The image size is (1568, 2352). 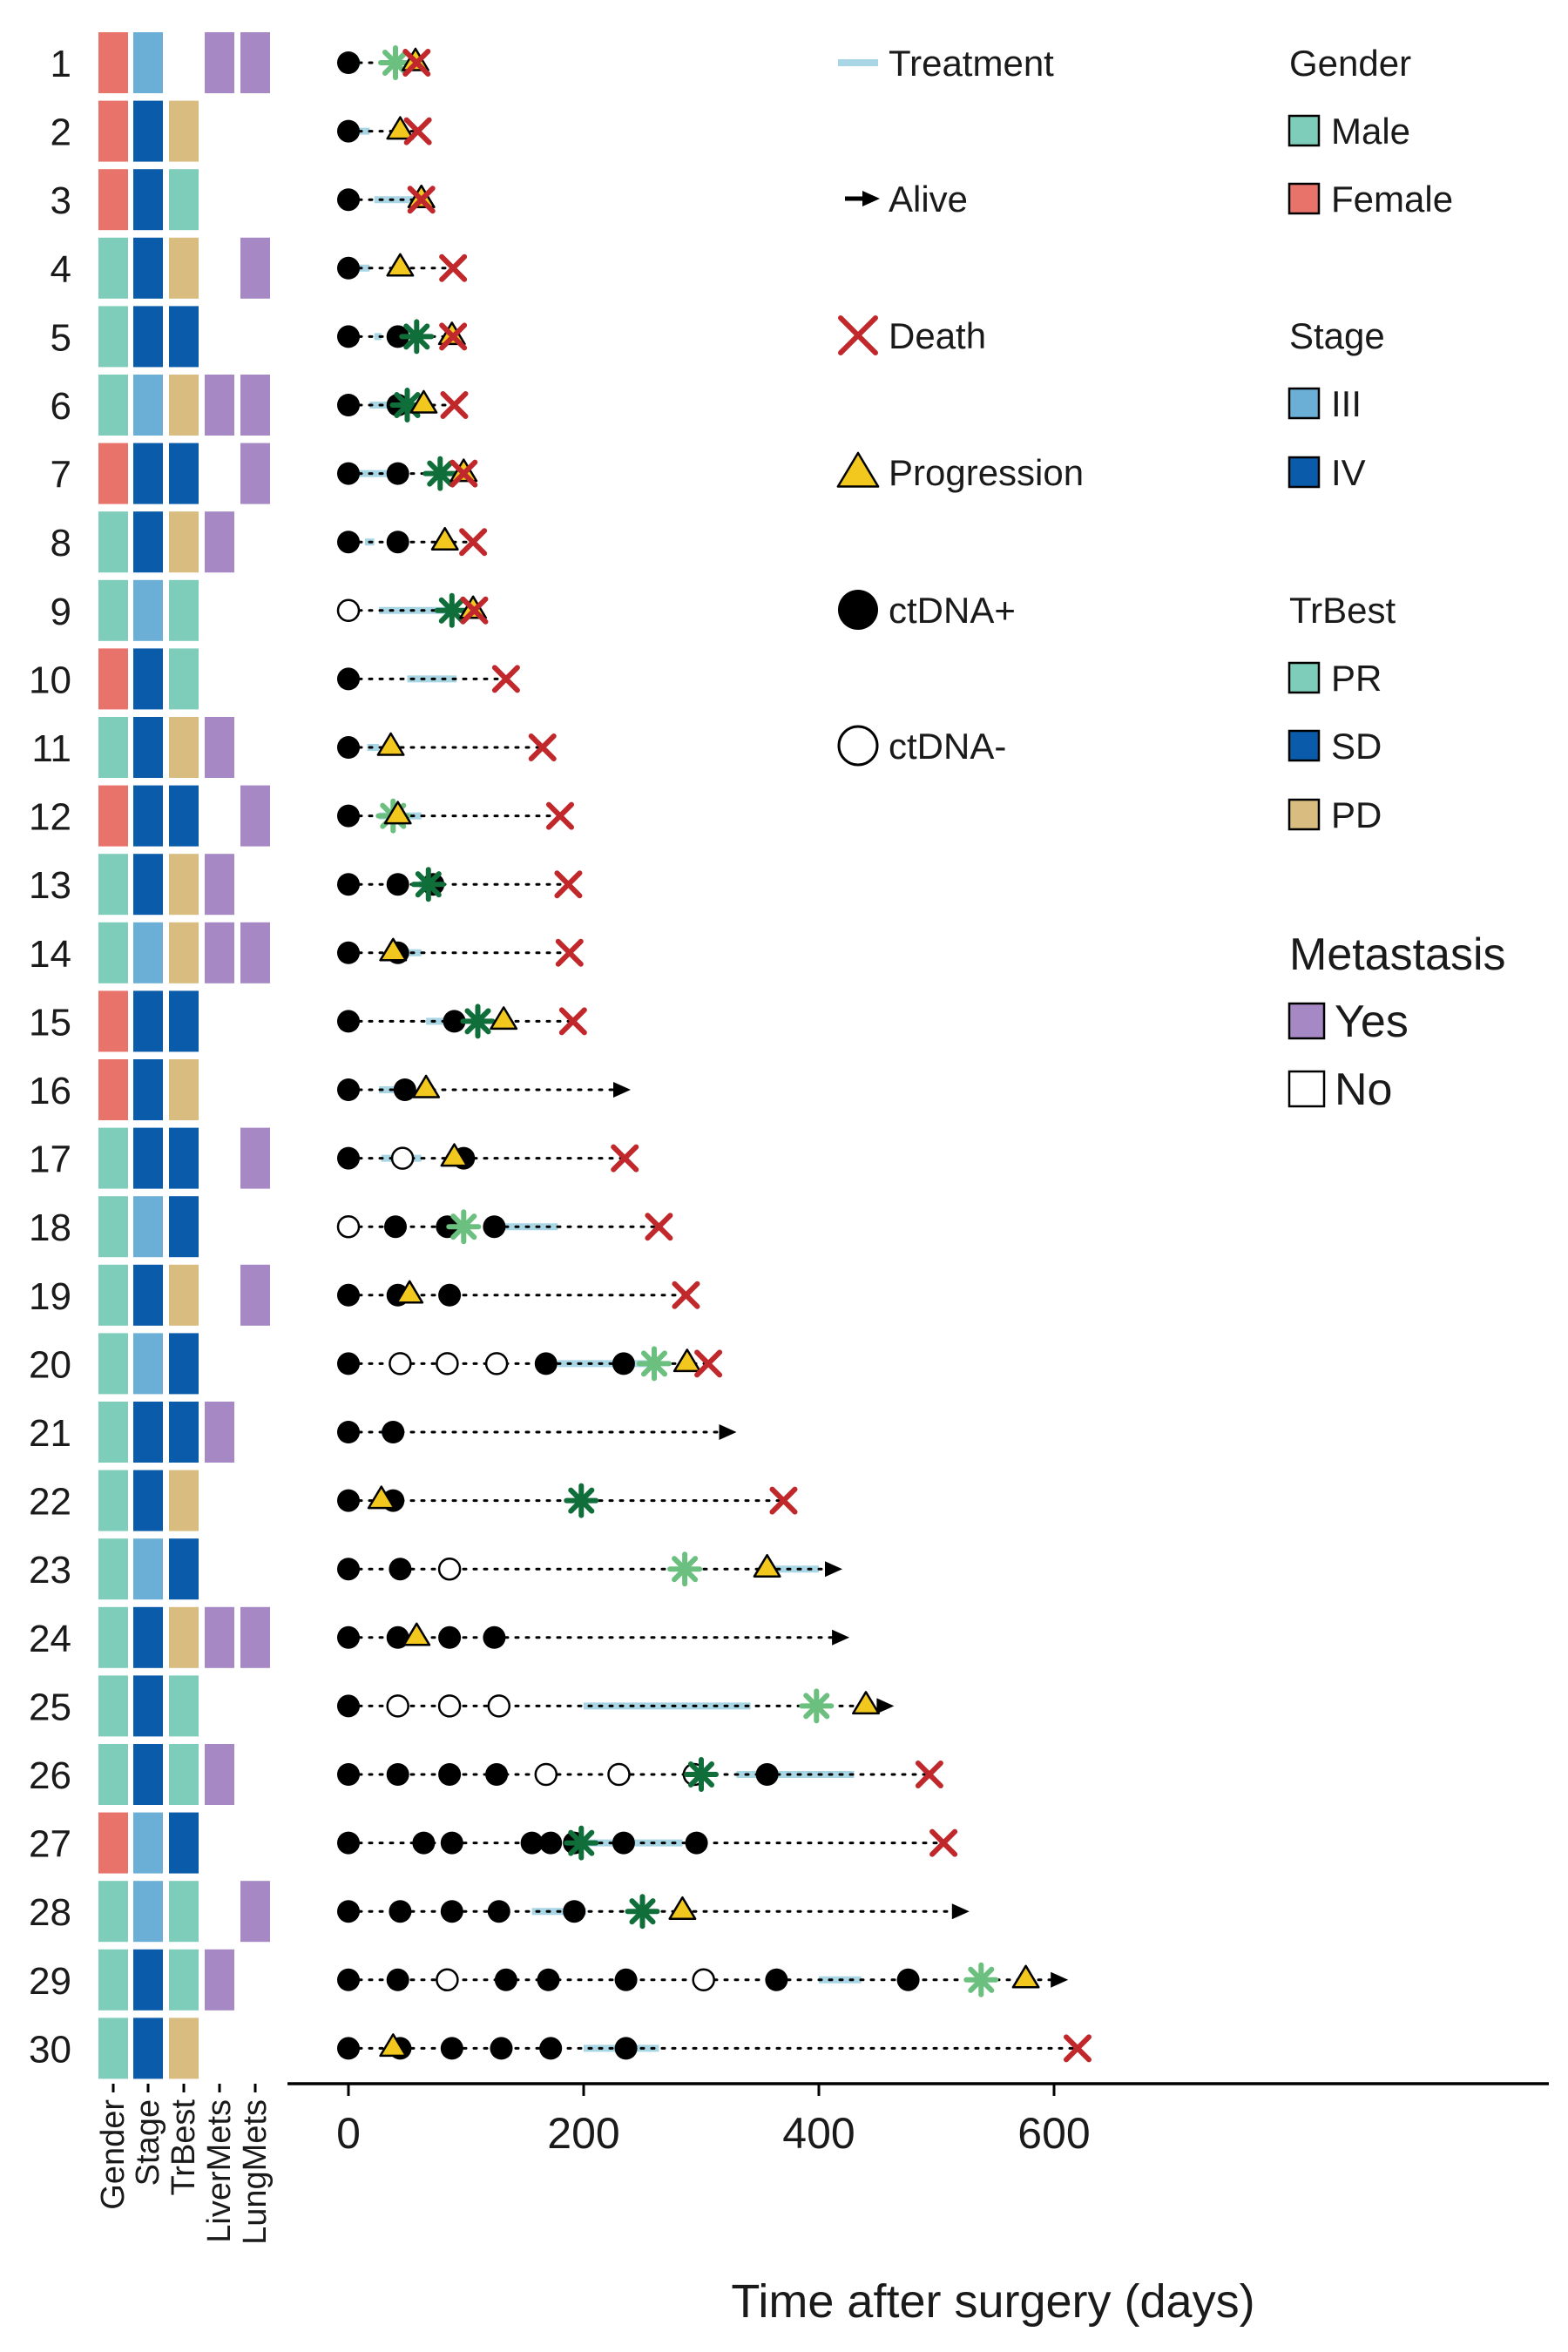 What do you see at coordinates (50, 1433) in the screenshot?
I see `row-label: 21` at bounding box center [50, 1433].